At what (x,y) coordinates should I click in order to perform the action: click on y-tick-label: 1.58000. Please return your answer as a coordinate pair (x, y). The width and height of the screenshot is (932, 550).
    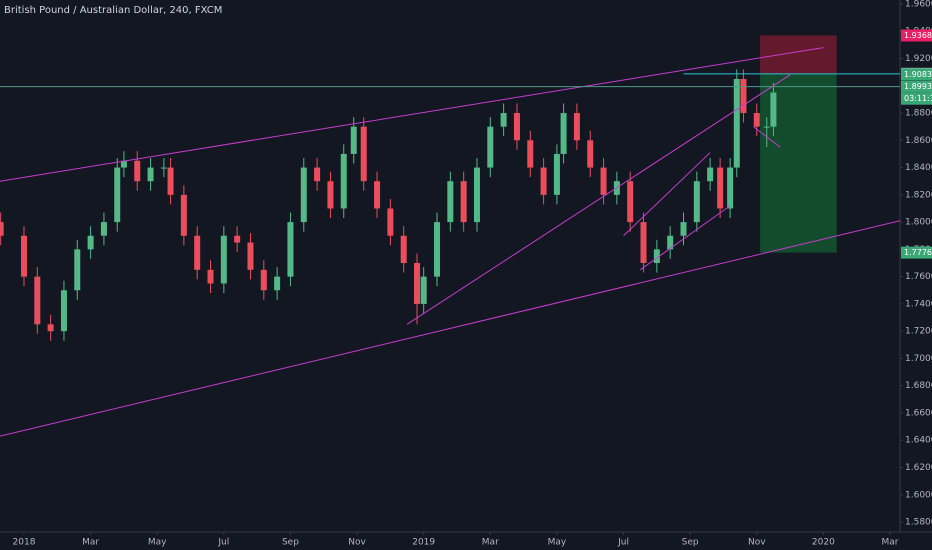
    Looking at the image, I should click on (918, 523).